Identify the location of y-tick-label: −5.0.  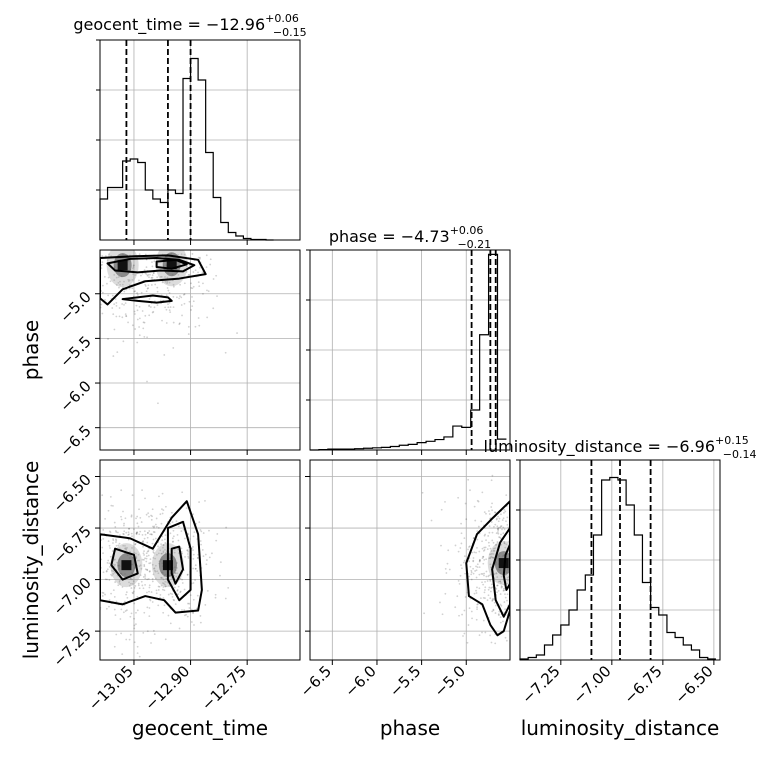
(75, 307).